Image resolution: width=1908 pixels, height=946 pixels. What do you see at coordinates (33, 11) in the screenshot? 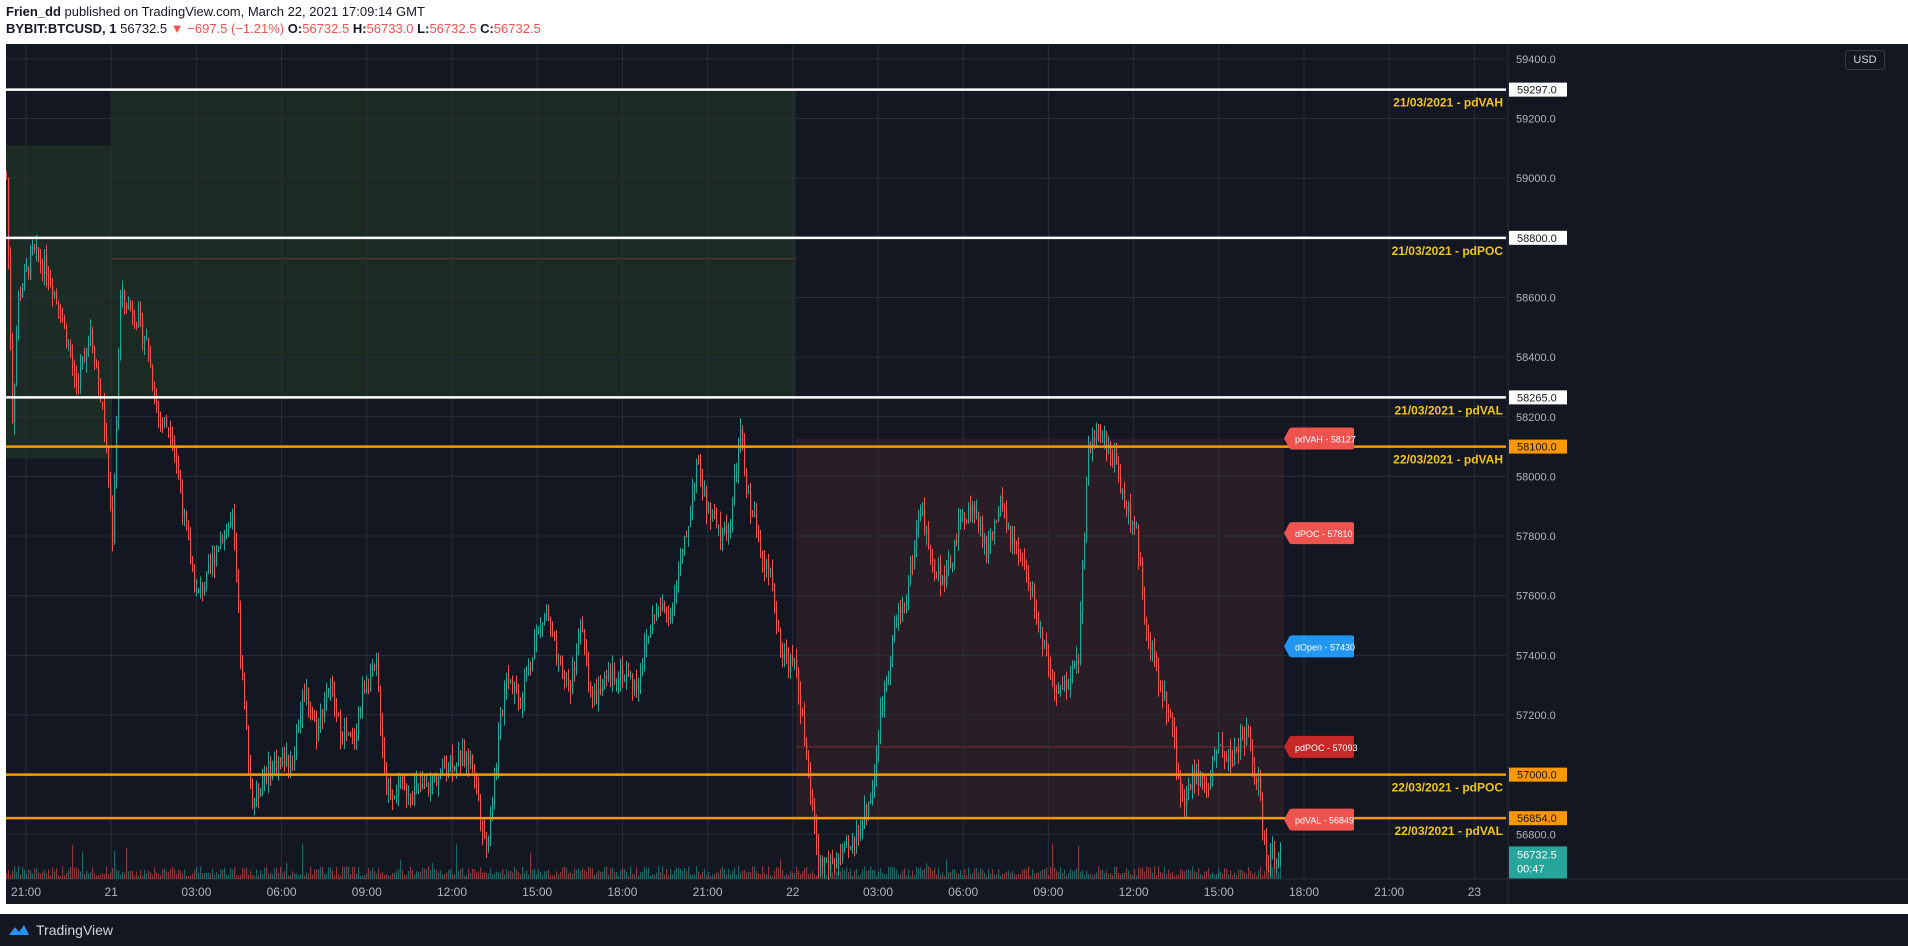
I see `author-name: Frien_dd` at bounding box center [33, 11].